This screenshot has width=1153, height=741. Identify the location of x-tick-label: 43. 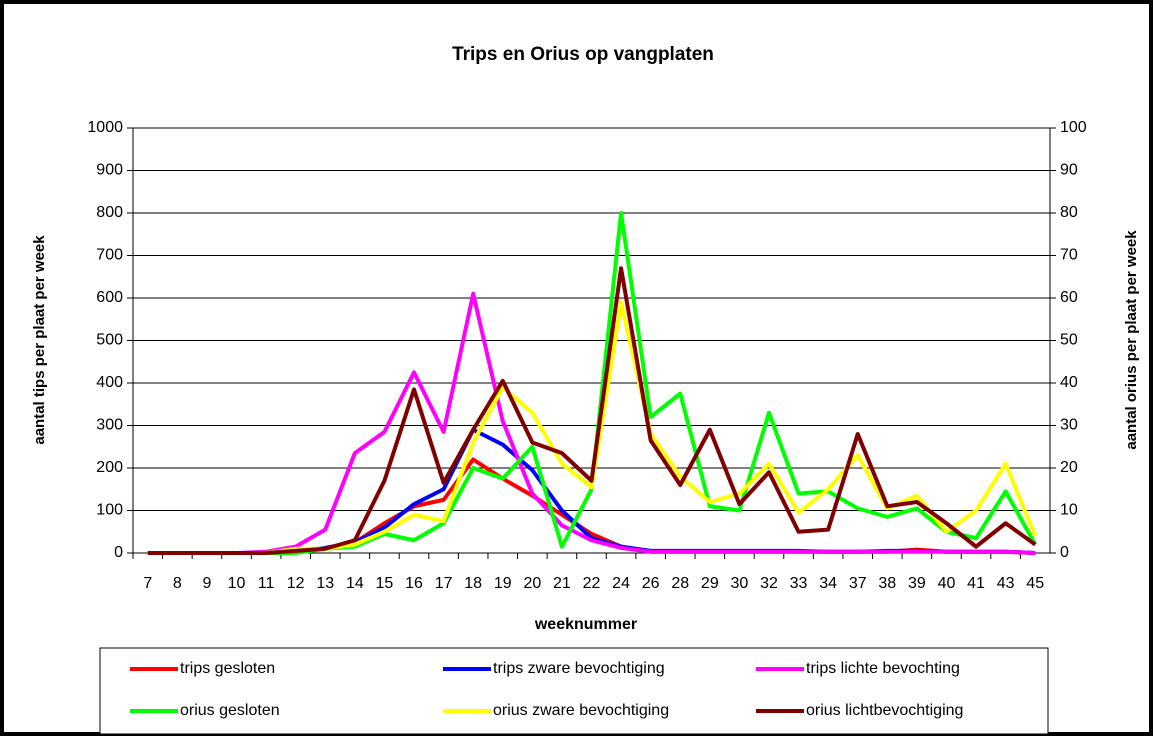
(1006, 583).